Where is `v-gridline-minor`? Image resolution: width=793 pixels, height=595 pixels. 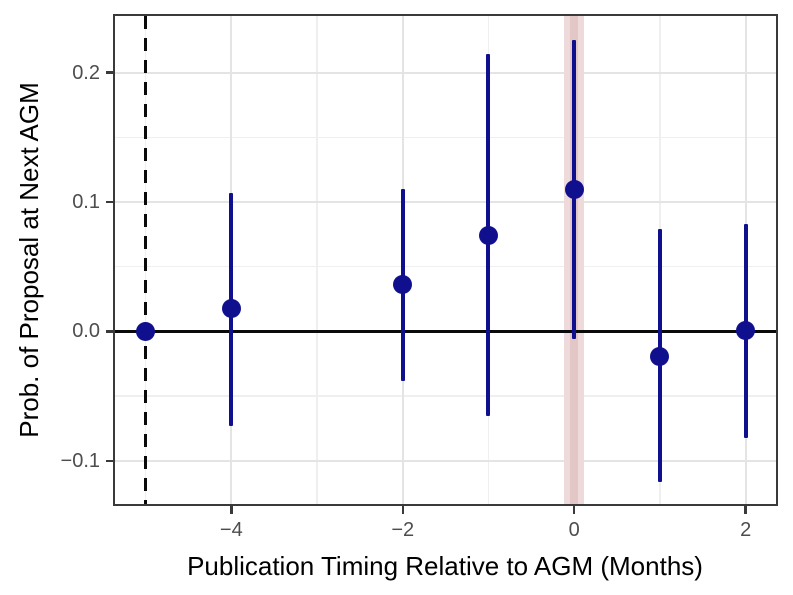 v-gridline-minor is located at coordinates (317, 260).